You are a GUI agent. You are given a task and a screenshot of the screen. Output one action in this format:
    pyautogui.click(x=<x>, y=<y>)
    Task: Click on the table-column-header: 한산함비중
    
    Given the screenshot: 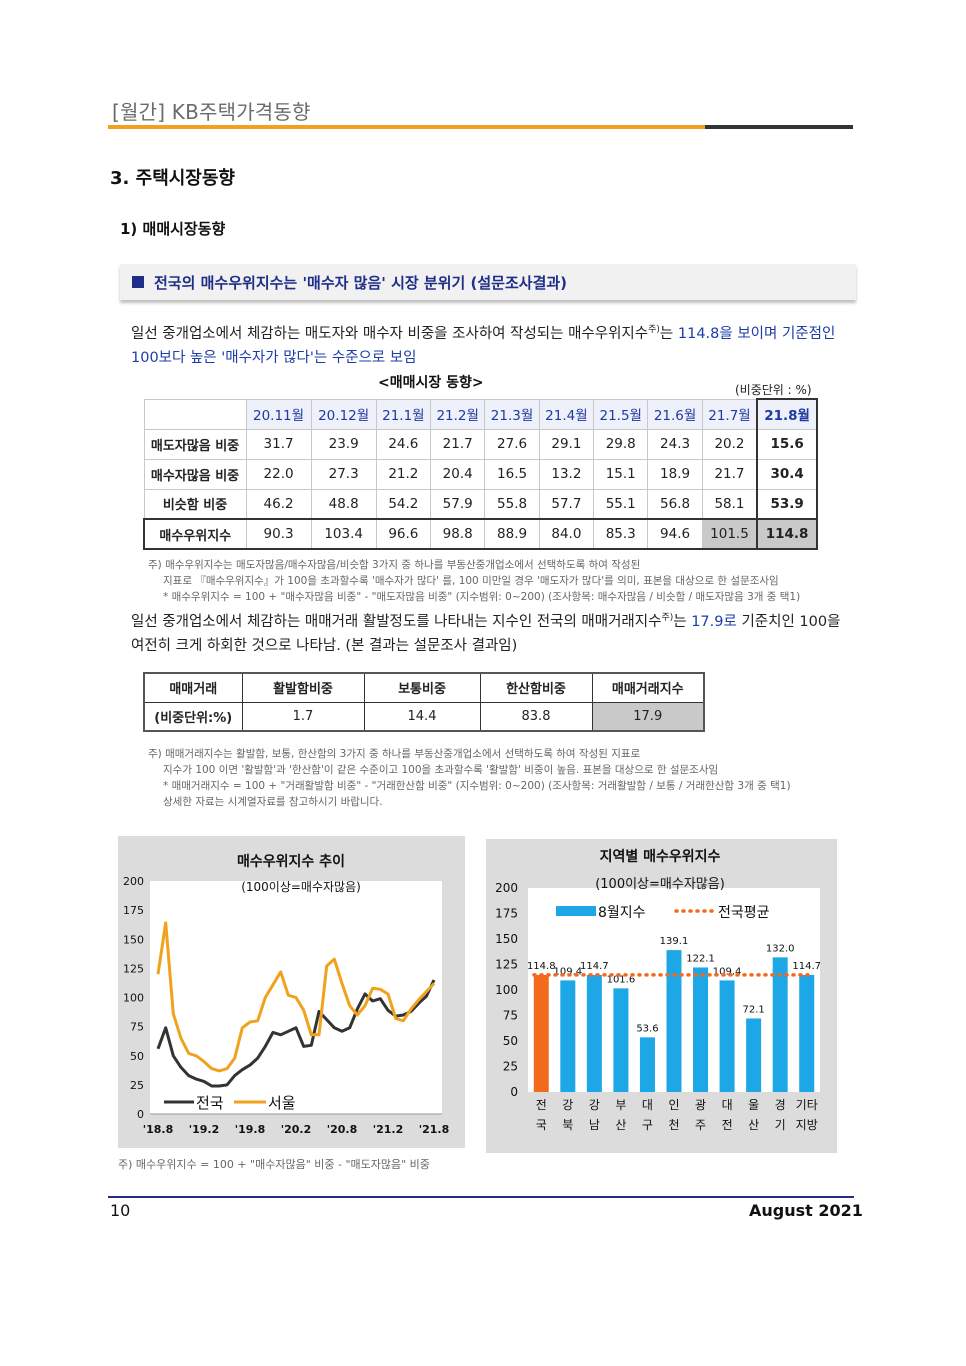 What is the action you would take?
    pyautogui.click(x=536, y=687)
    